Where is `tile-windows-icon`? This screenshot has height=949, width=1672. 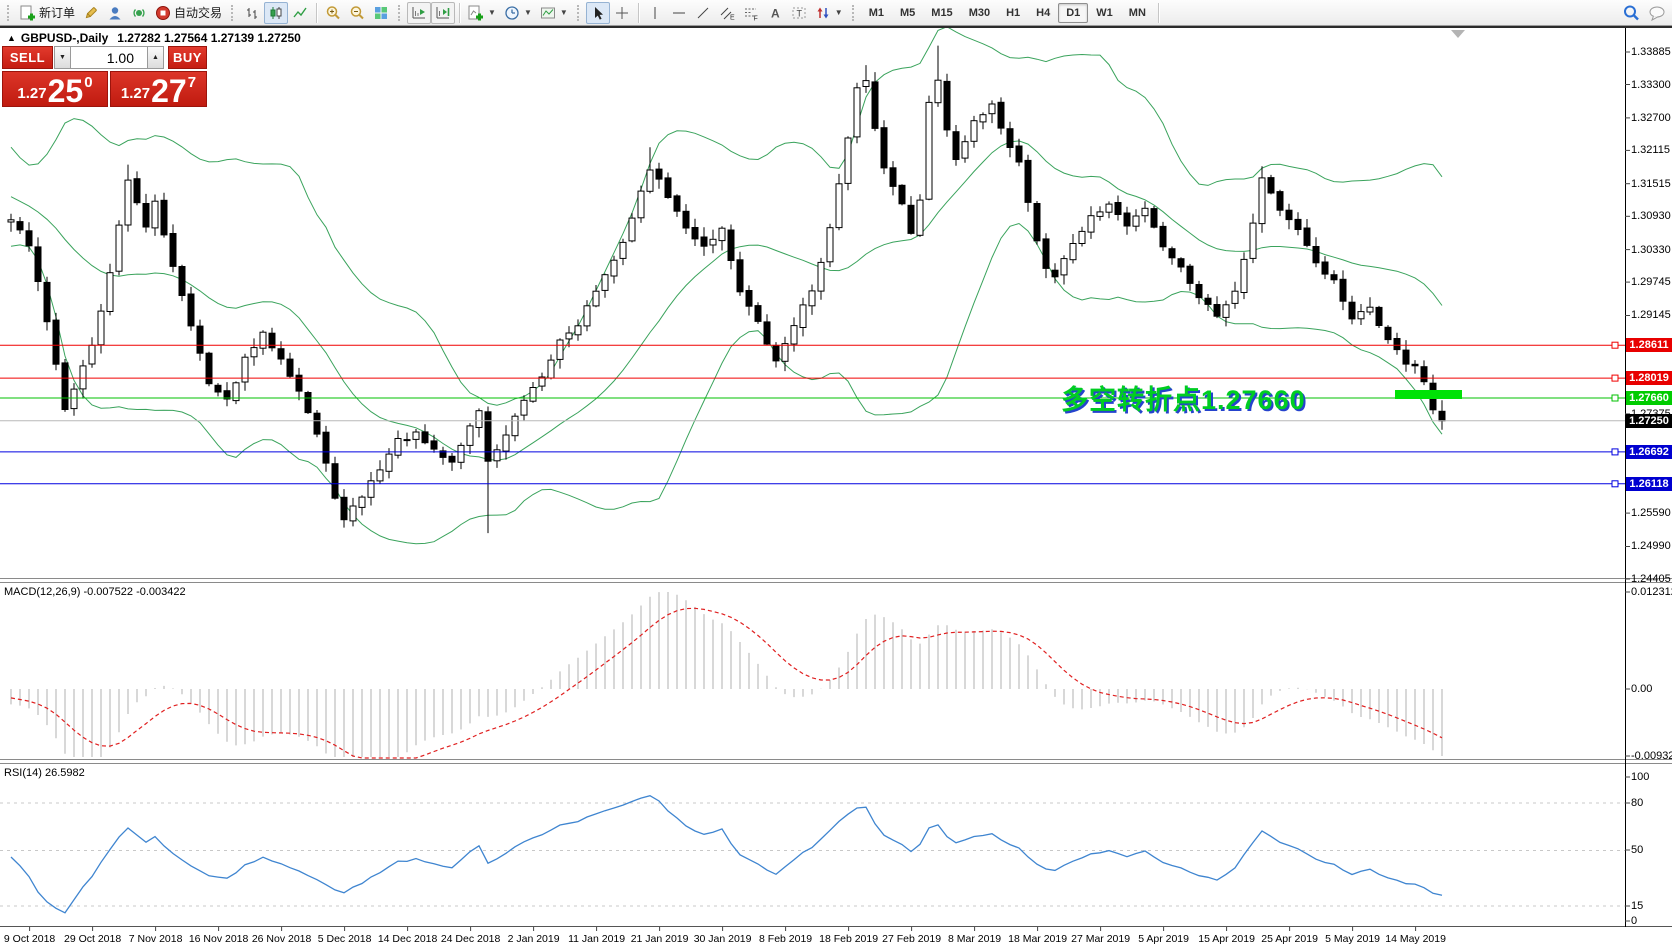
tile-windows-icon is located at coordinates (381, 13).